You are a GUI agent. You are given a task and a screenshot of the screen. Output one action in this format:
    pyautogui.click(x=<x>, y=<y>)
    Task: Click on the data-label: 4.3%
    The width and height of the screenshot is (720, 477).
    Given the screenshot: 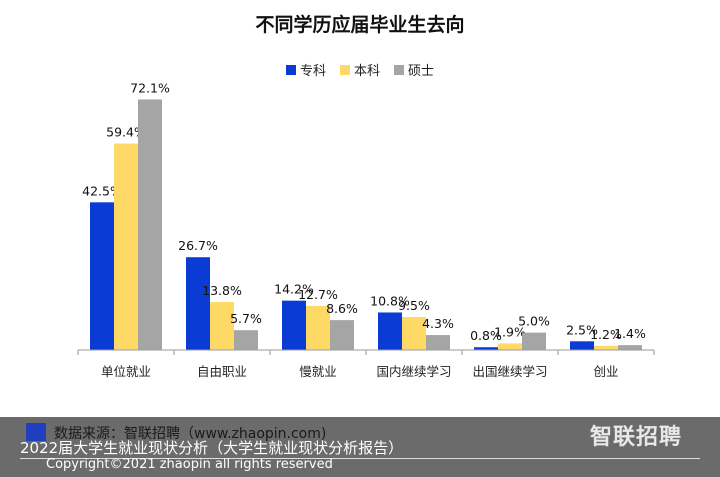 What is the action you would take?
    pyautogui.click(x=438, y=323)
    